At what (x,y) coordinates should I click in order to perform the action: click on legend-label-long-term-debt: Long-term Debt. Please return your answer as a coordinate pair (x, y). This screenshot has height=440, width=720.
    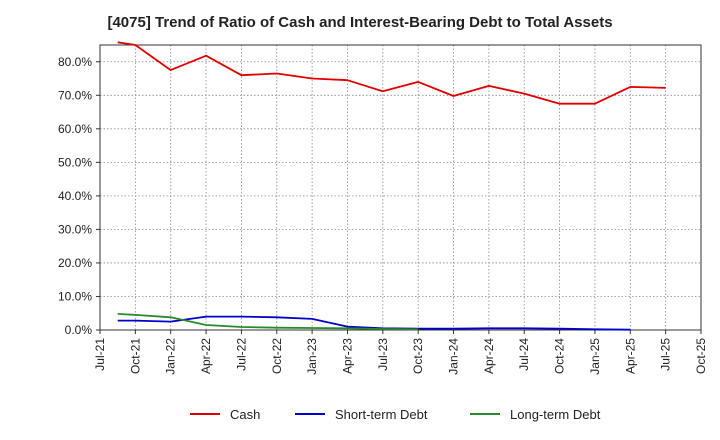
    Looking at the image, I should click on (555, 414).